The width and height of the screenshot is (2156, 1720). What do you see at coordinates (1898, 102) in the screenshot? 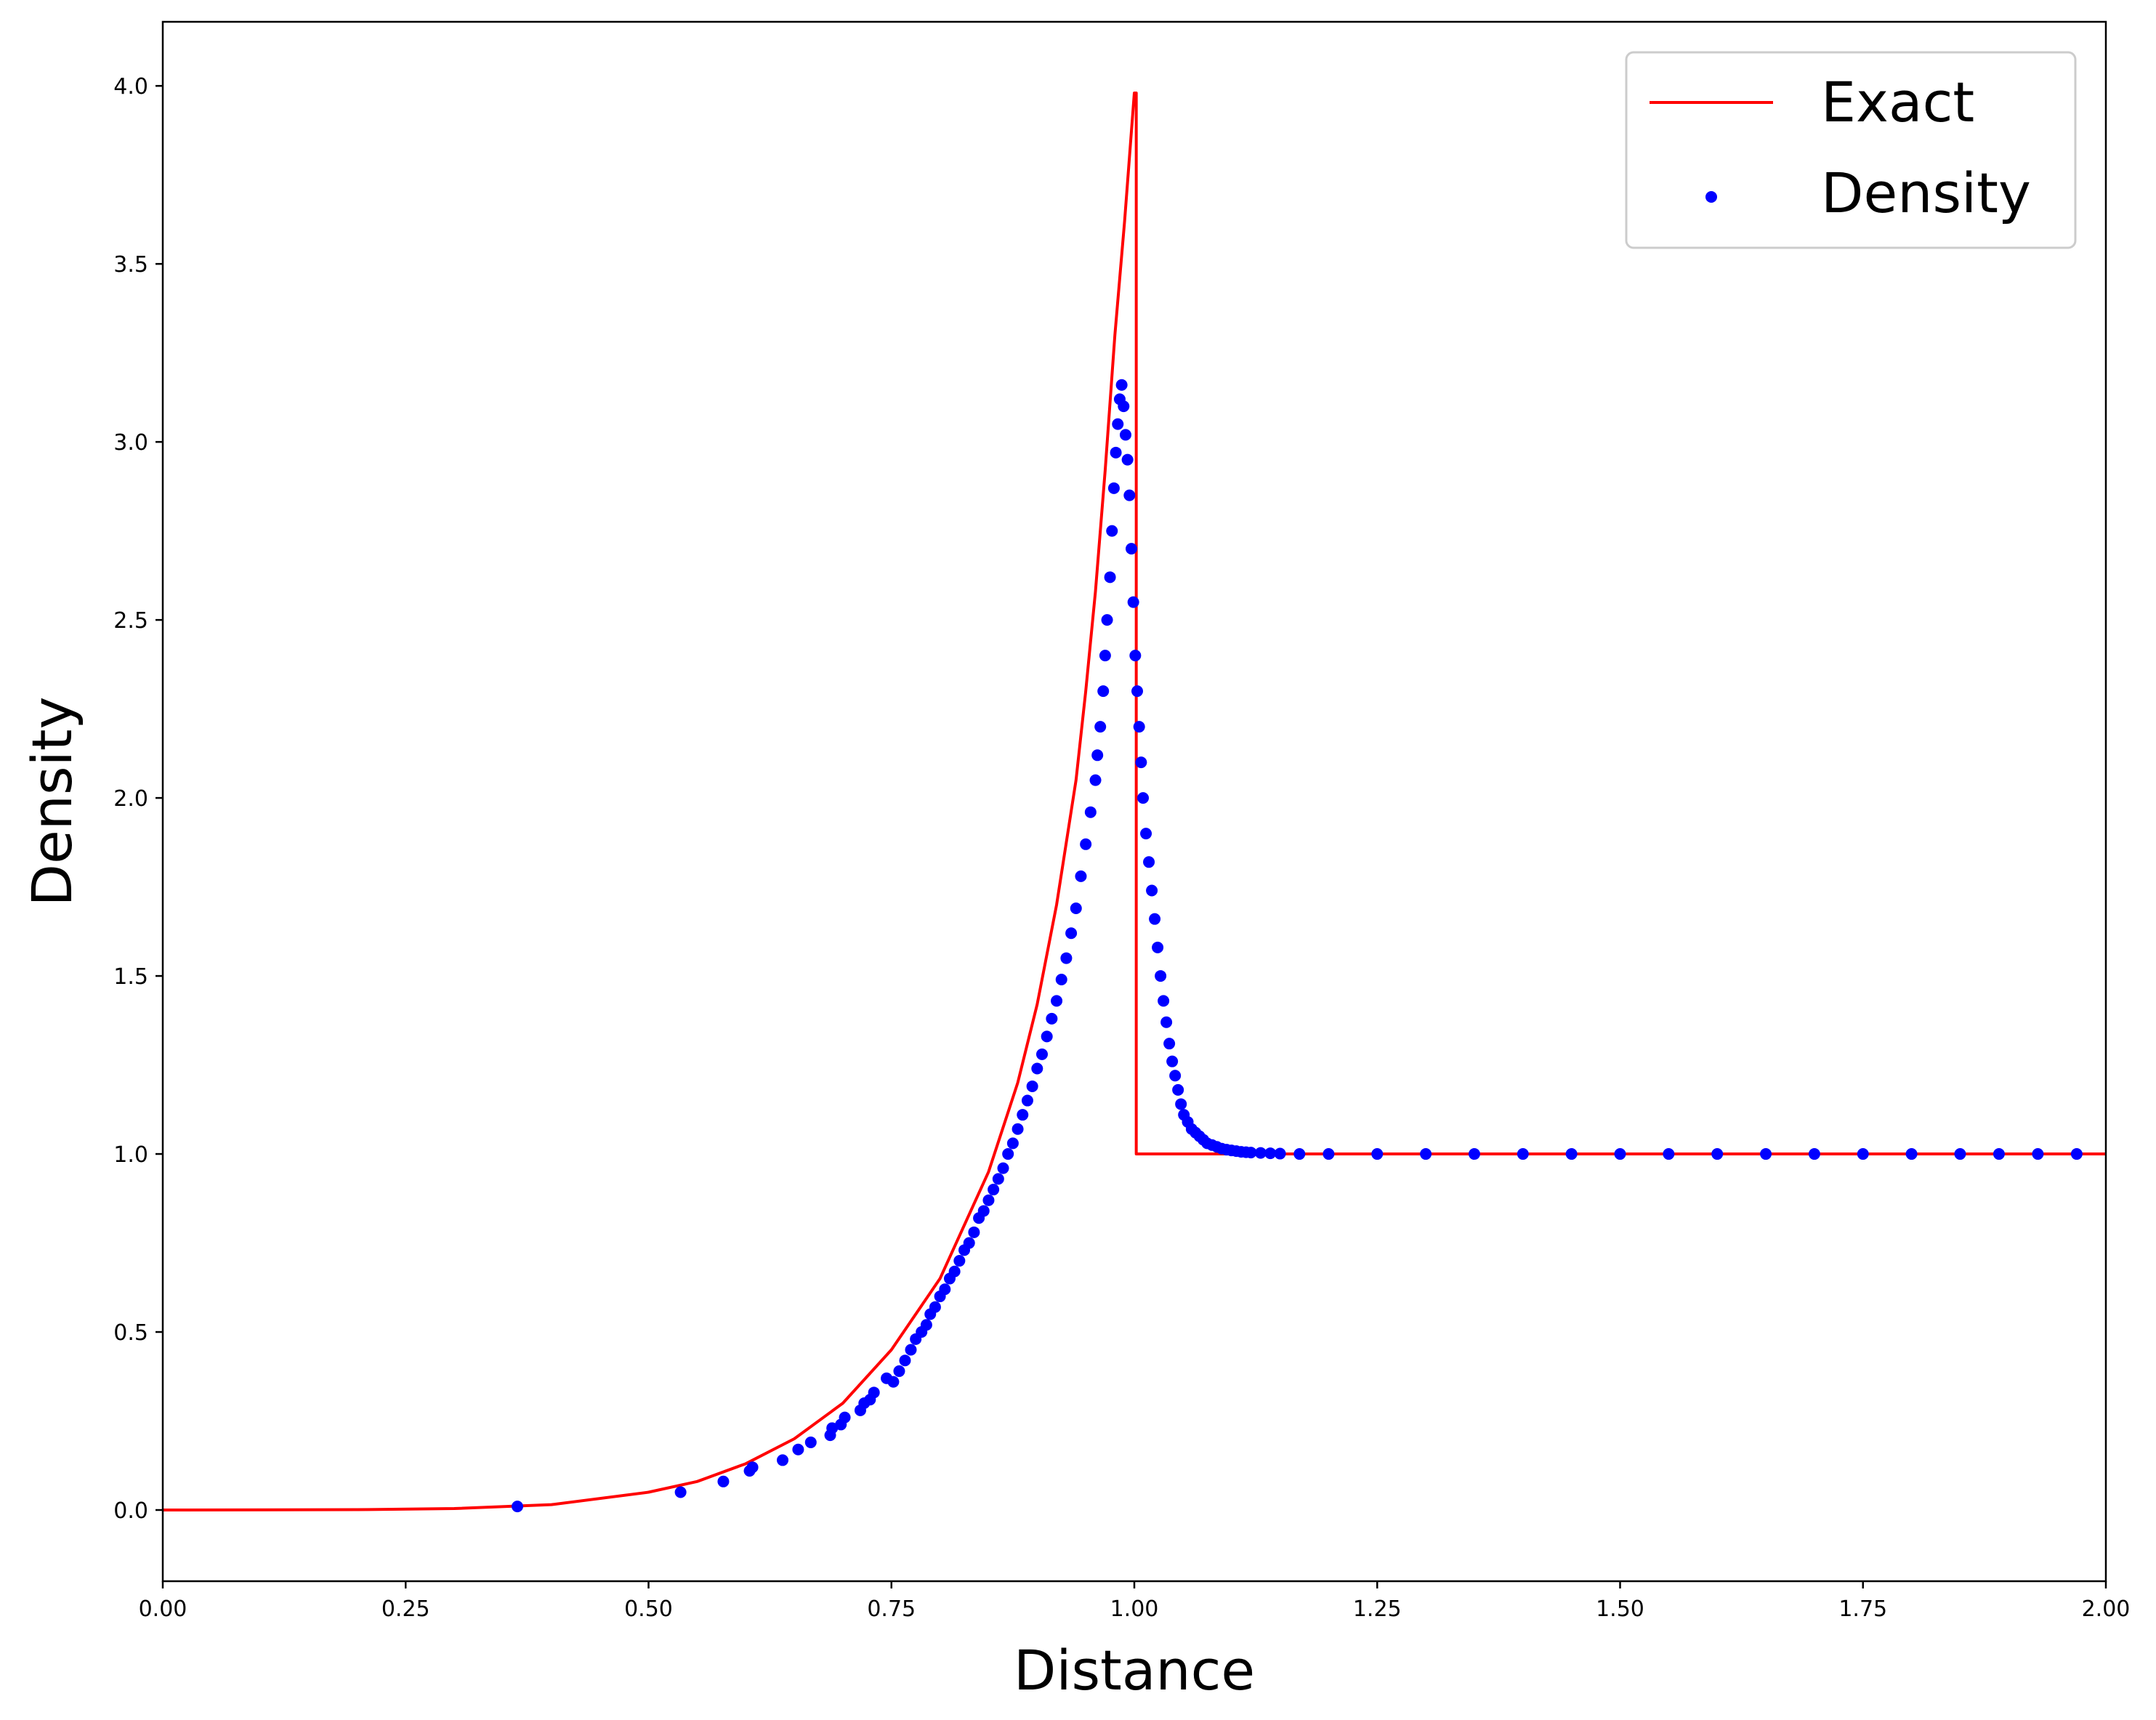
I see `legend-exact-label: Exact` at bounding box center [1898, 102].